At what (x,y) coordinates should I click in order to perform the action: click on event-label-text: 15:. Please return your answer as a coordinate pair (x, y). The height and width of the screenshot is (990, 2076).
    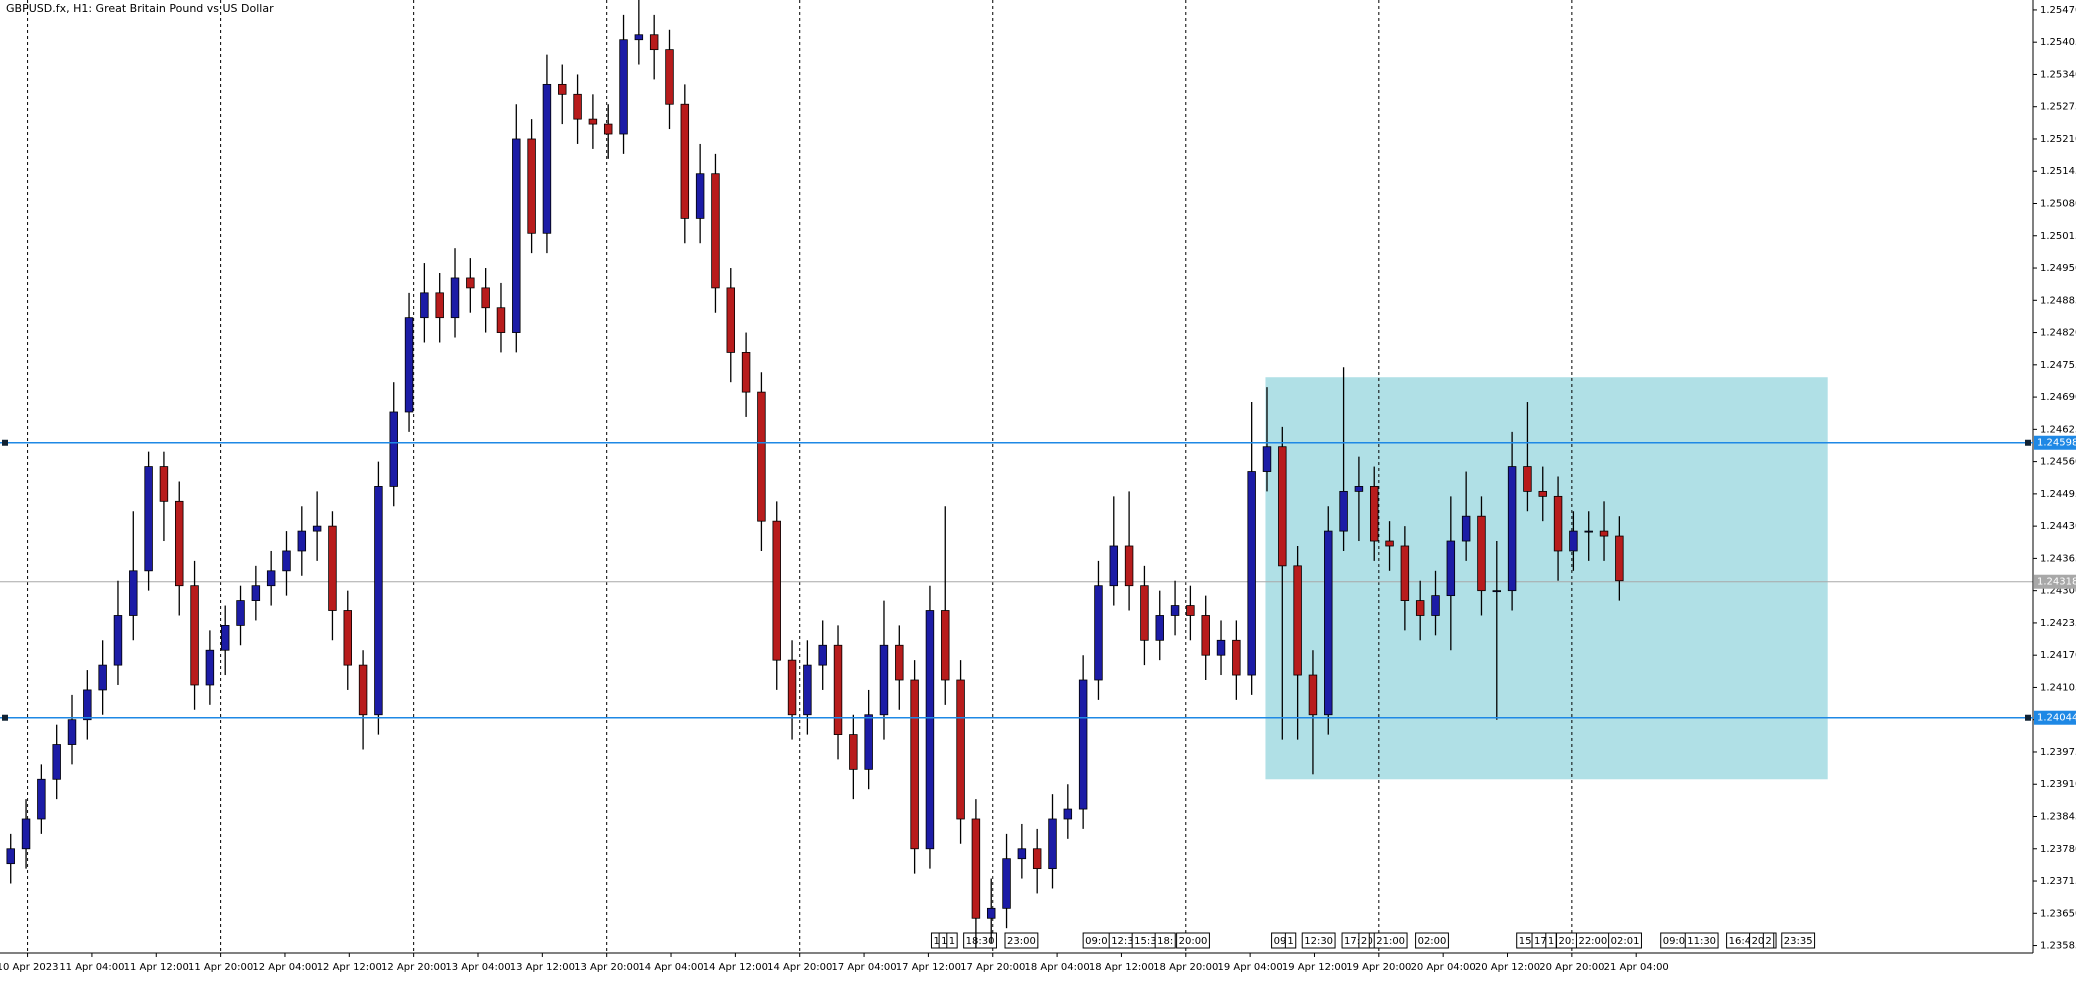
    Looking at the image, I should click on (1527, 941).